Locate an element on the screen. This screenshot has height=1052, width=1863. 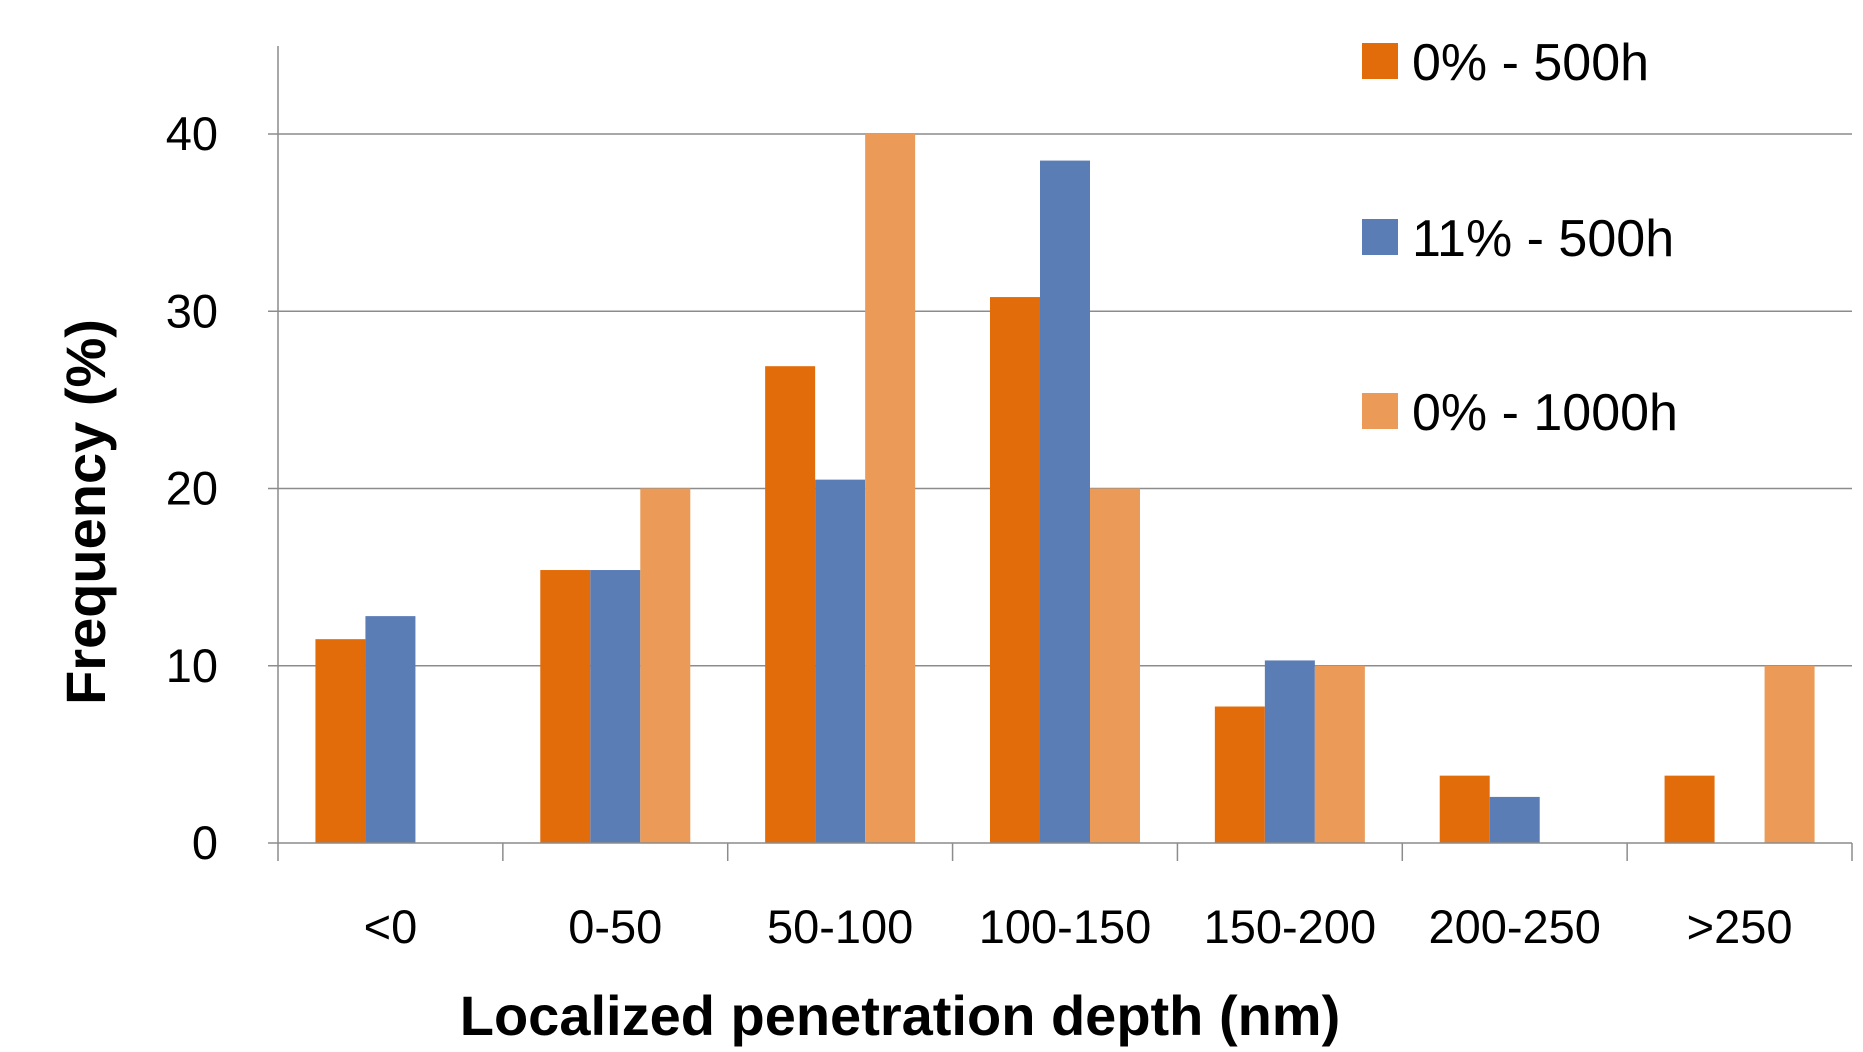
x-tick-labels: <0 0-50 50-100 100-150 150-200 200-250 >250 is located at coordinates (1078, 926).